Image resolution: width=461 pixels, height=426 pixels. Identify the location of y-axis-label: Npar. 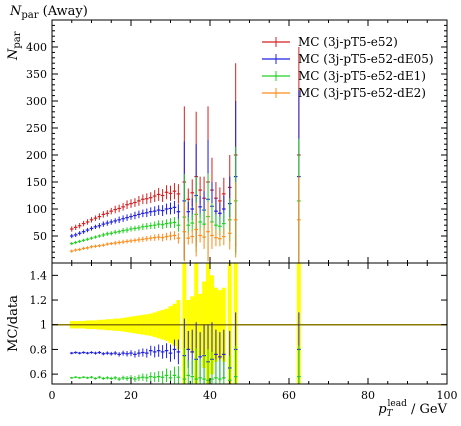
(14, 46).